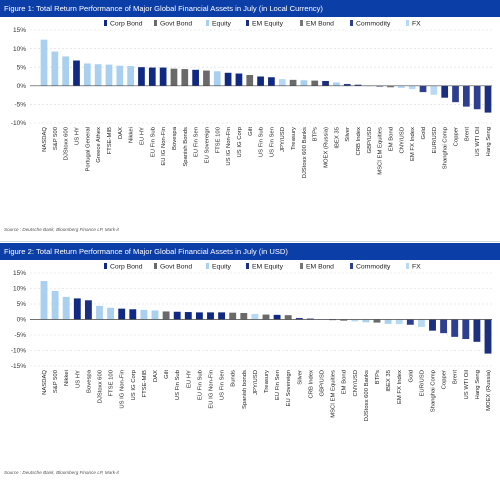 The image size is (500, 485). What do you see at coordinates (351, 23) in the screenshot?
I see `legend-swatch-commodity` at bounding box center [351, 23].